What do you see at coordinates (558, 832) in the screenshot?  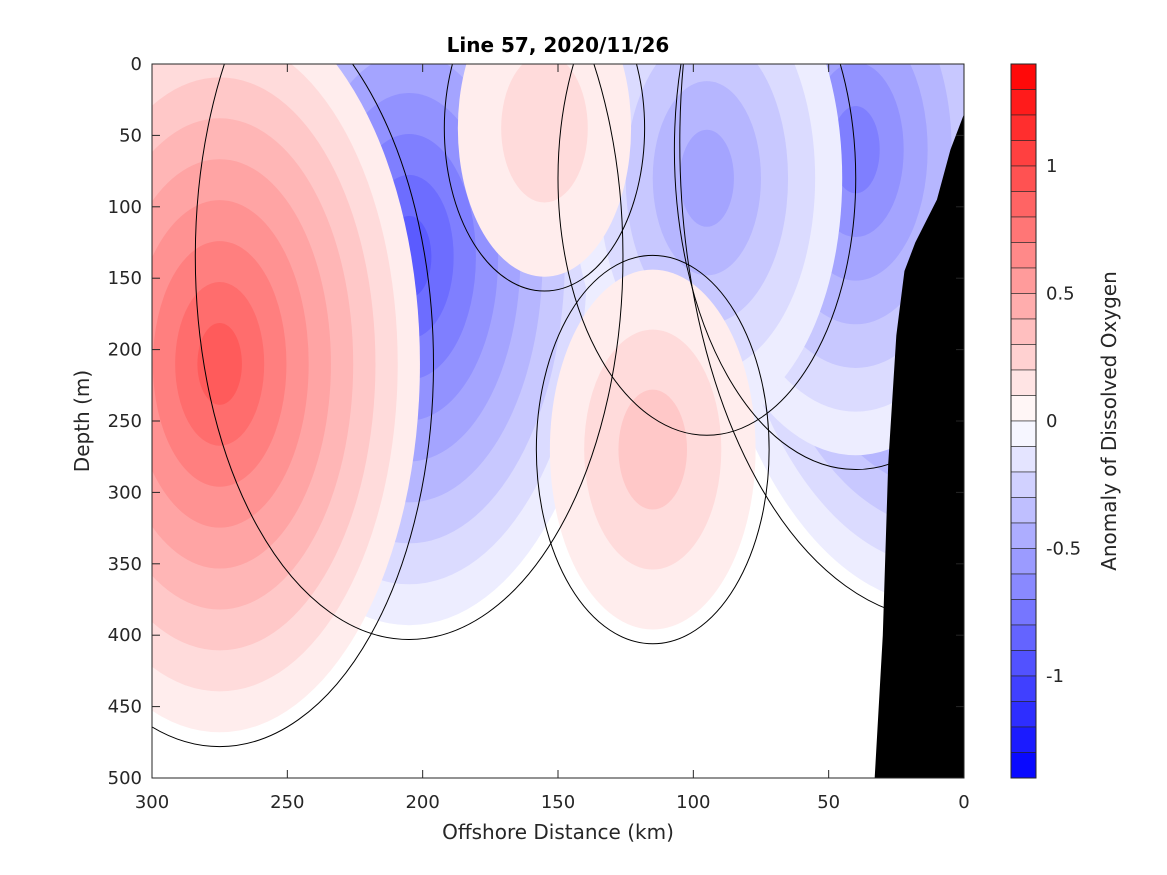 I see `x-axis-title: Offshore Distance (km)` at bounding box center [558, 832].